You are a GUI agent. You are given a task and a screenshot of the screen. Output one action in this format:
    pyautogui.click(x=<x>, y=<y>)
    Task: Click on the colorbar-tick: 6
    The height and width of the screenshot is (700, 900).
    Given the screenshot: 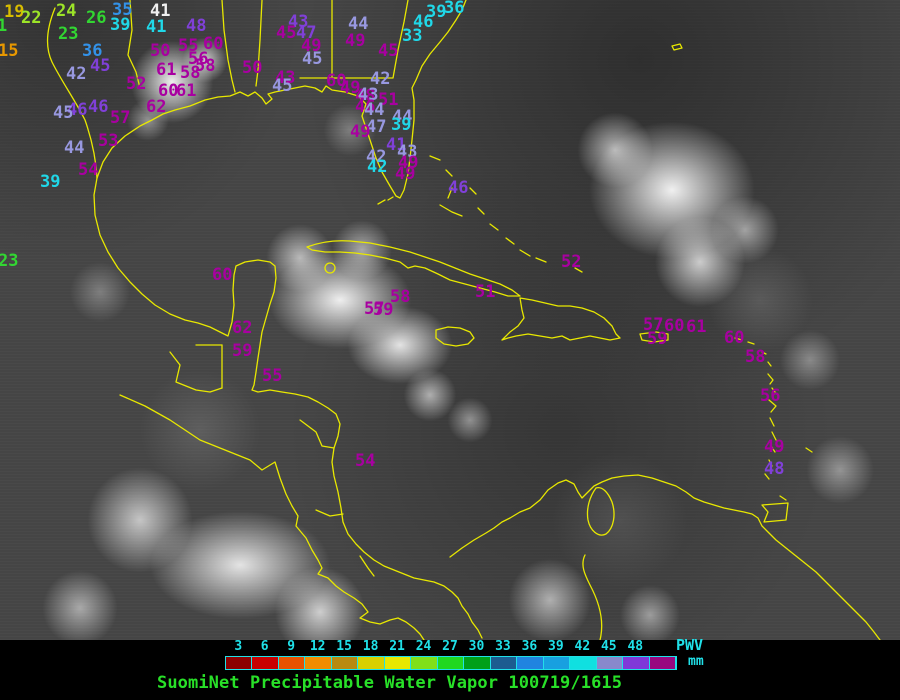 What is the action you would take?
    pyautogui.click(x=264, y=646)
    